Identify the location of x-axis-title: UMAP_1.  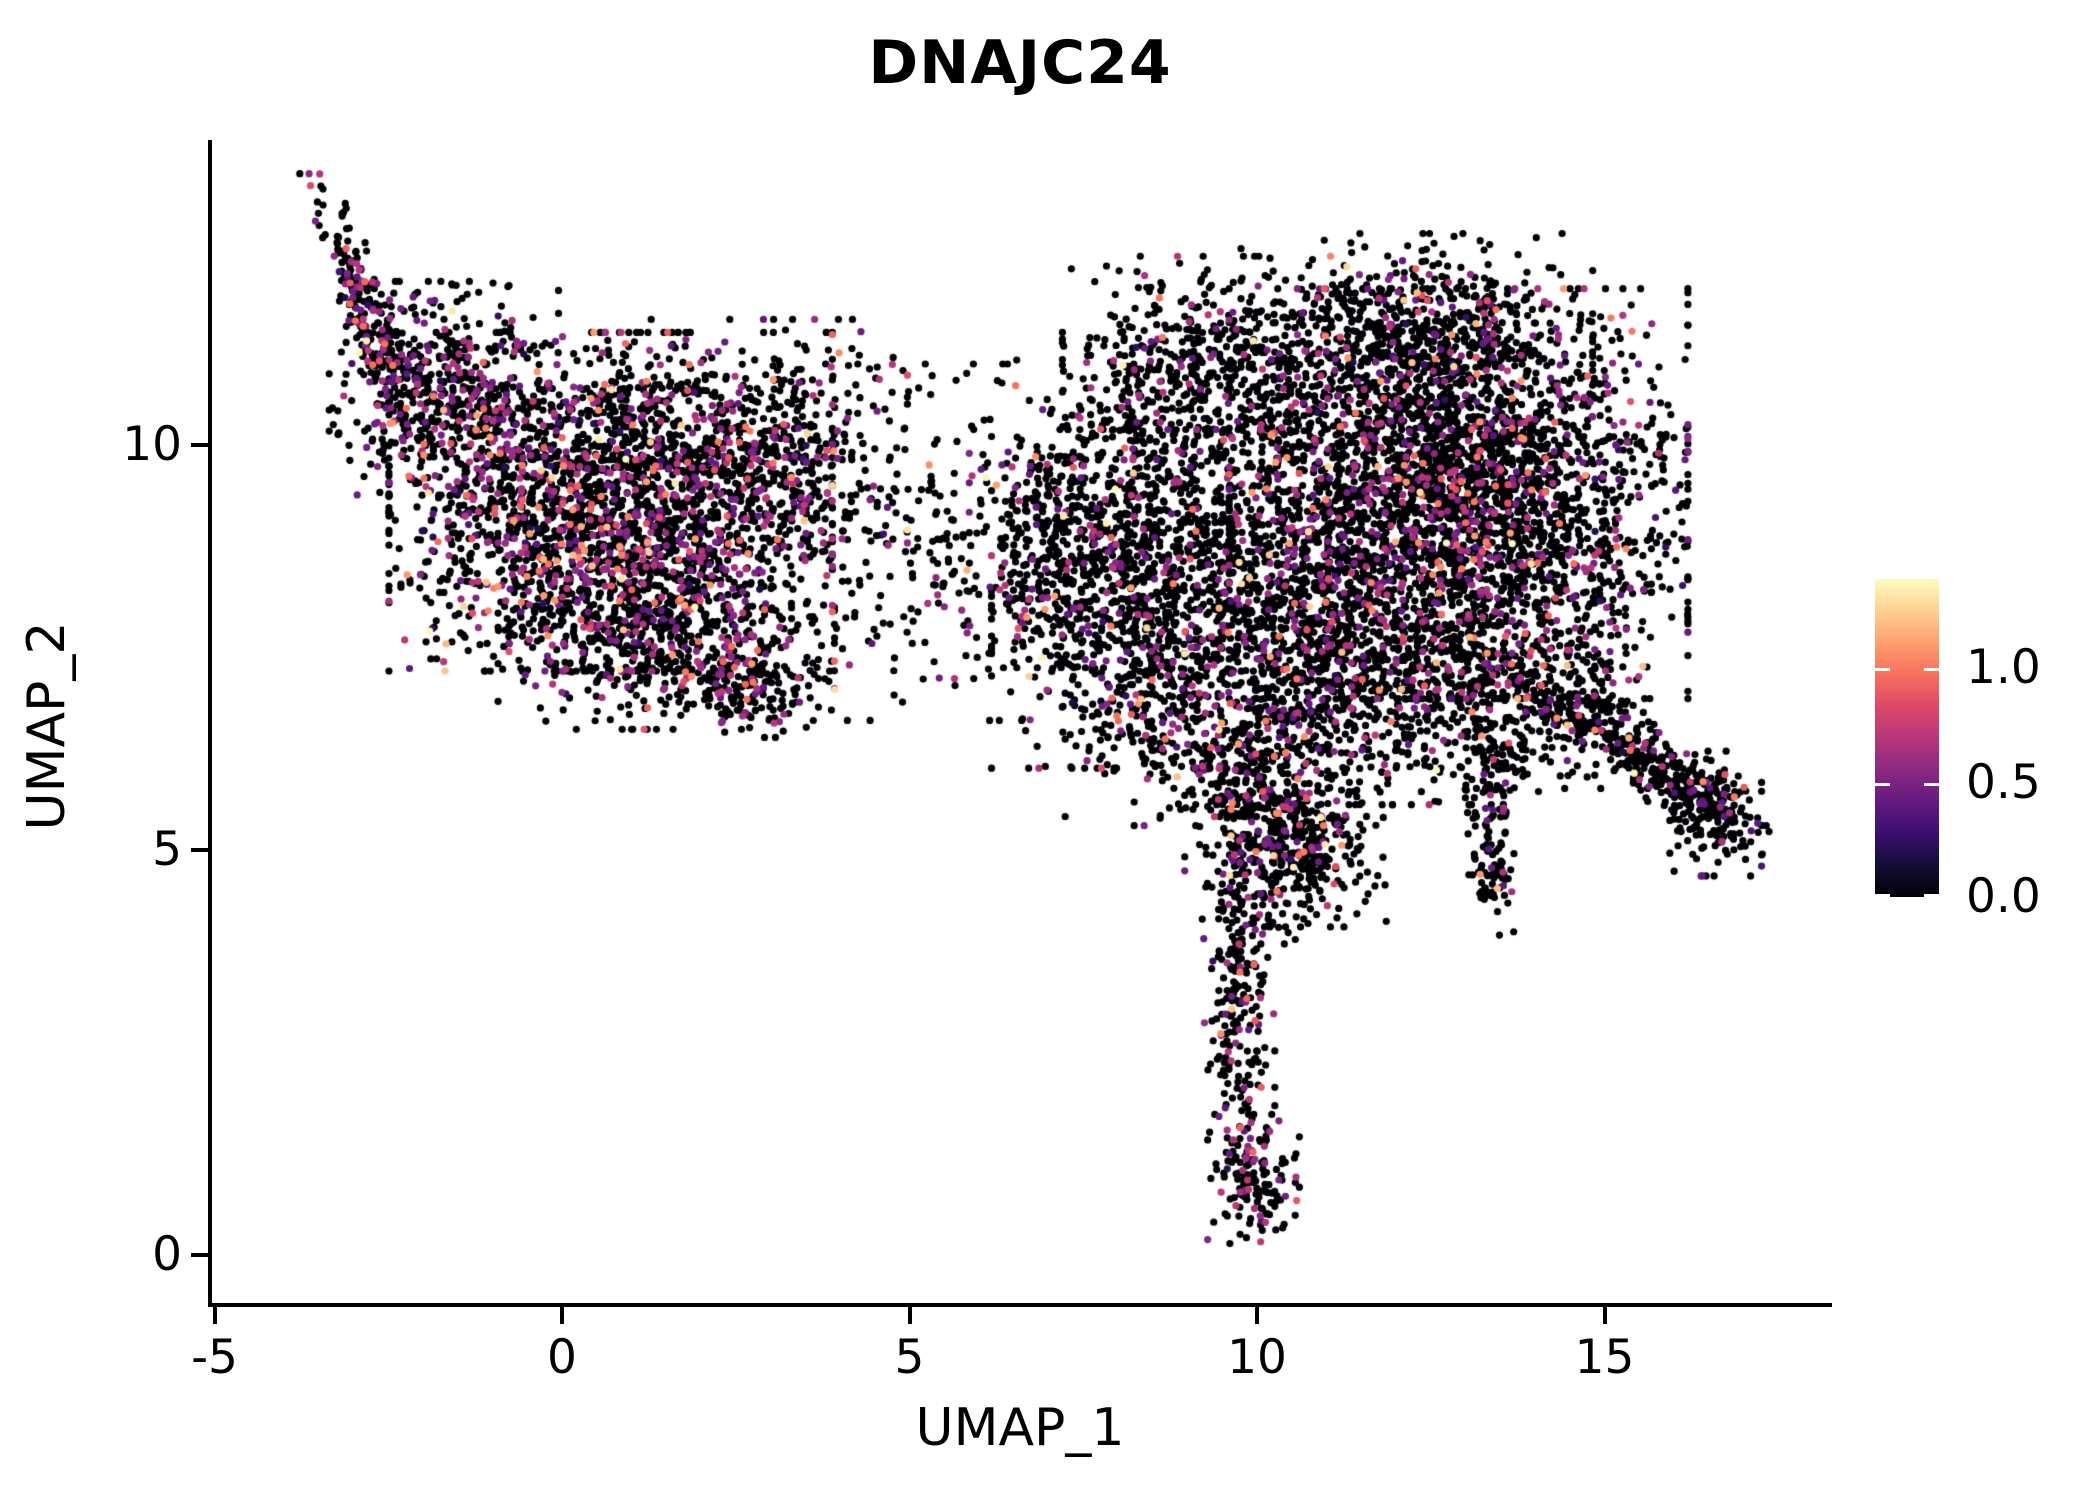
(1020, 1428).